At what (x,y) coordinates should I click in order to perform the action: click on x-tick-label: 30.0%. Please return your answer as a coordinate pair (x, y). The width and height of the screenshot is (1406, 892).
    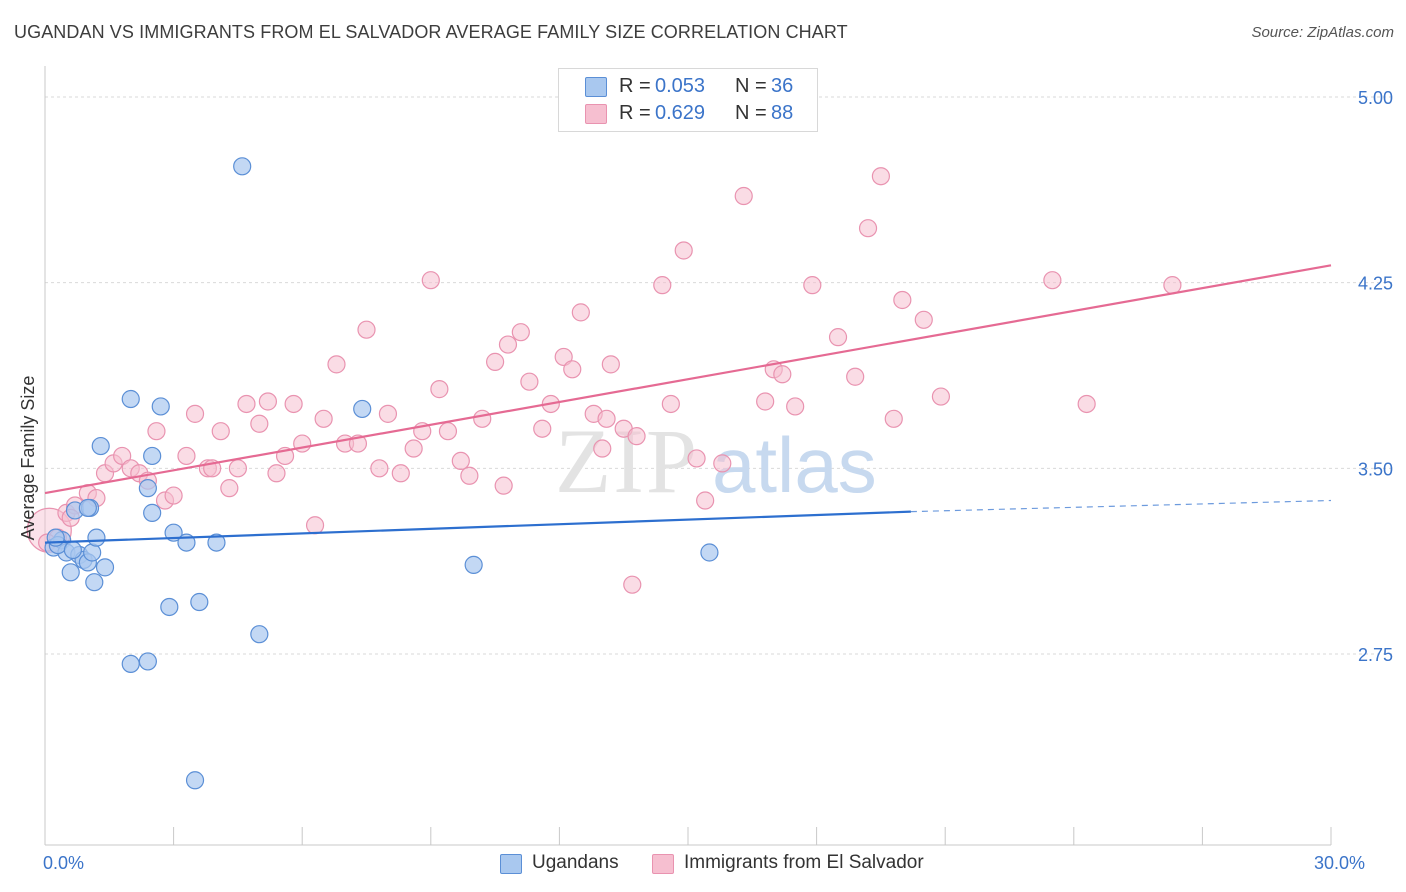
    Looking at the image, I should click on (1339, 863).